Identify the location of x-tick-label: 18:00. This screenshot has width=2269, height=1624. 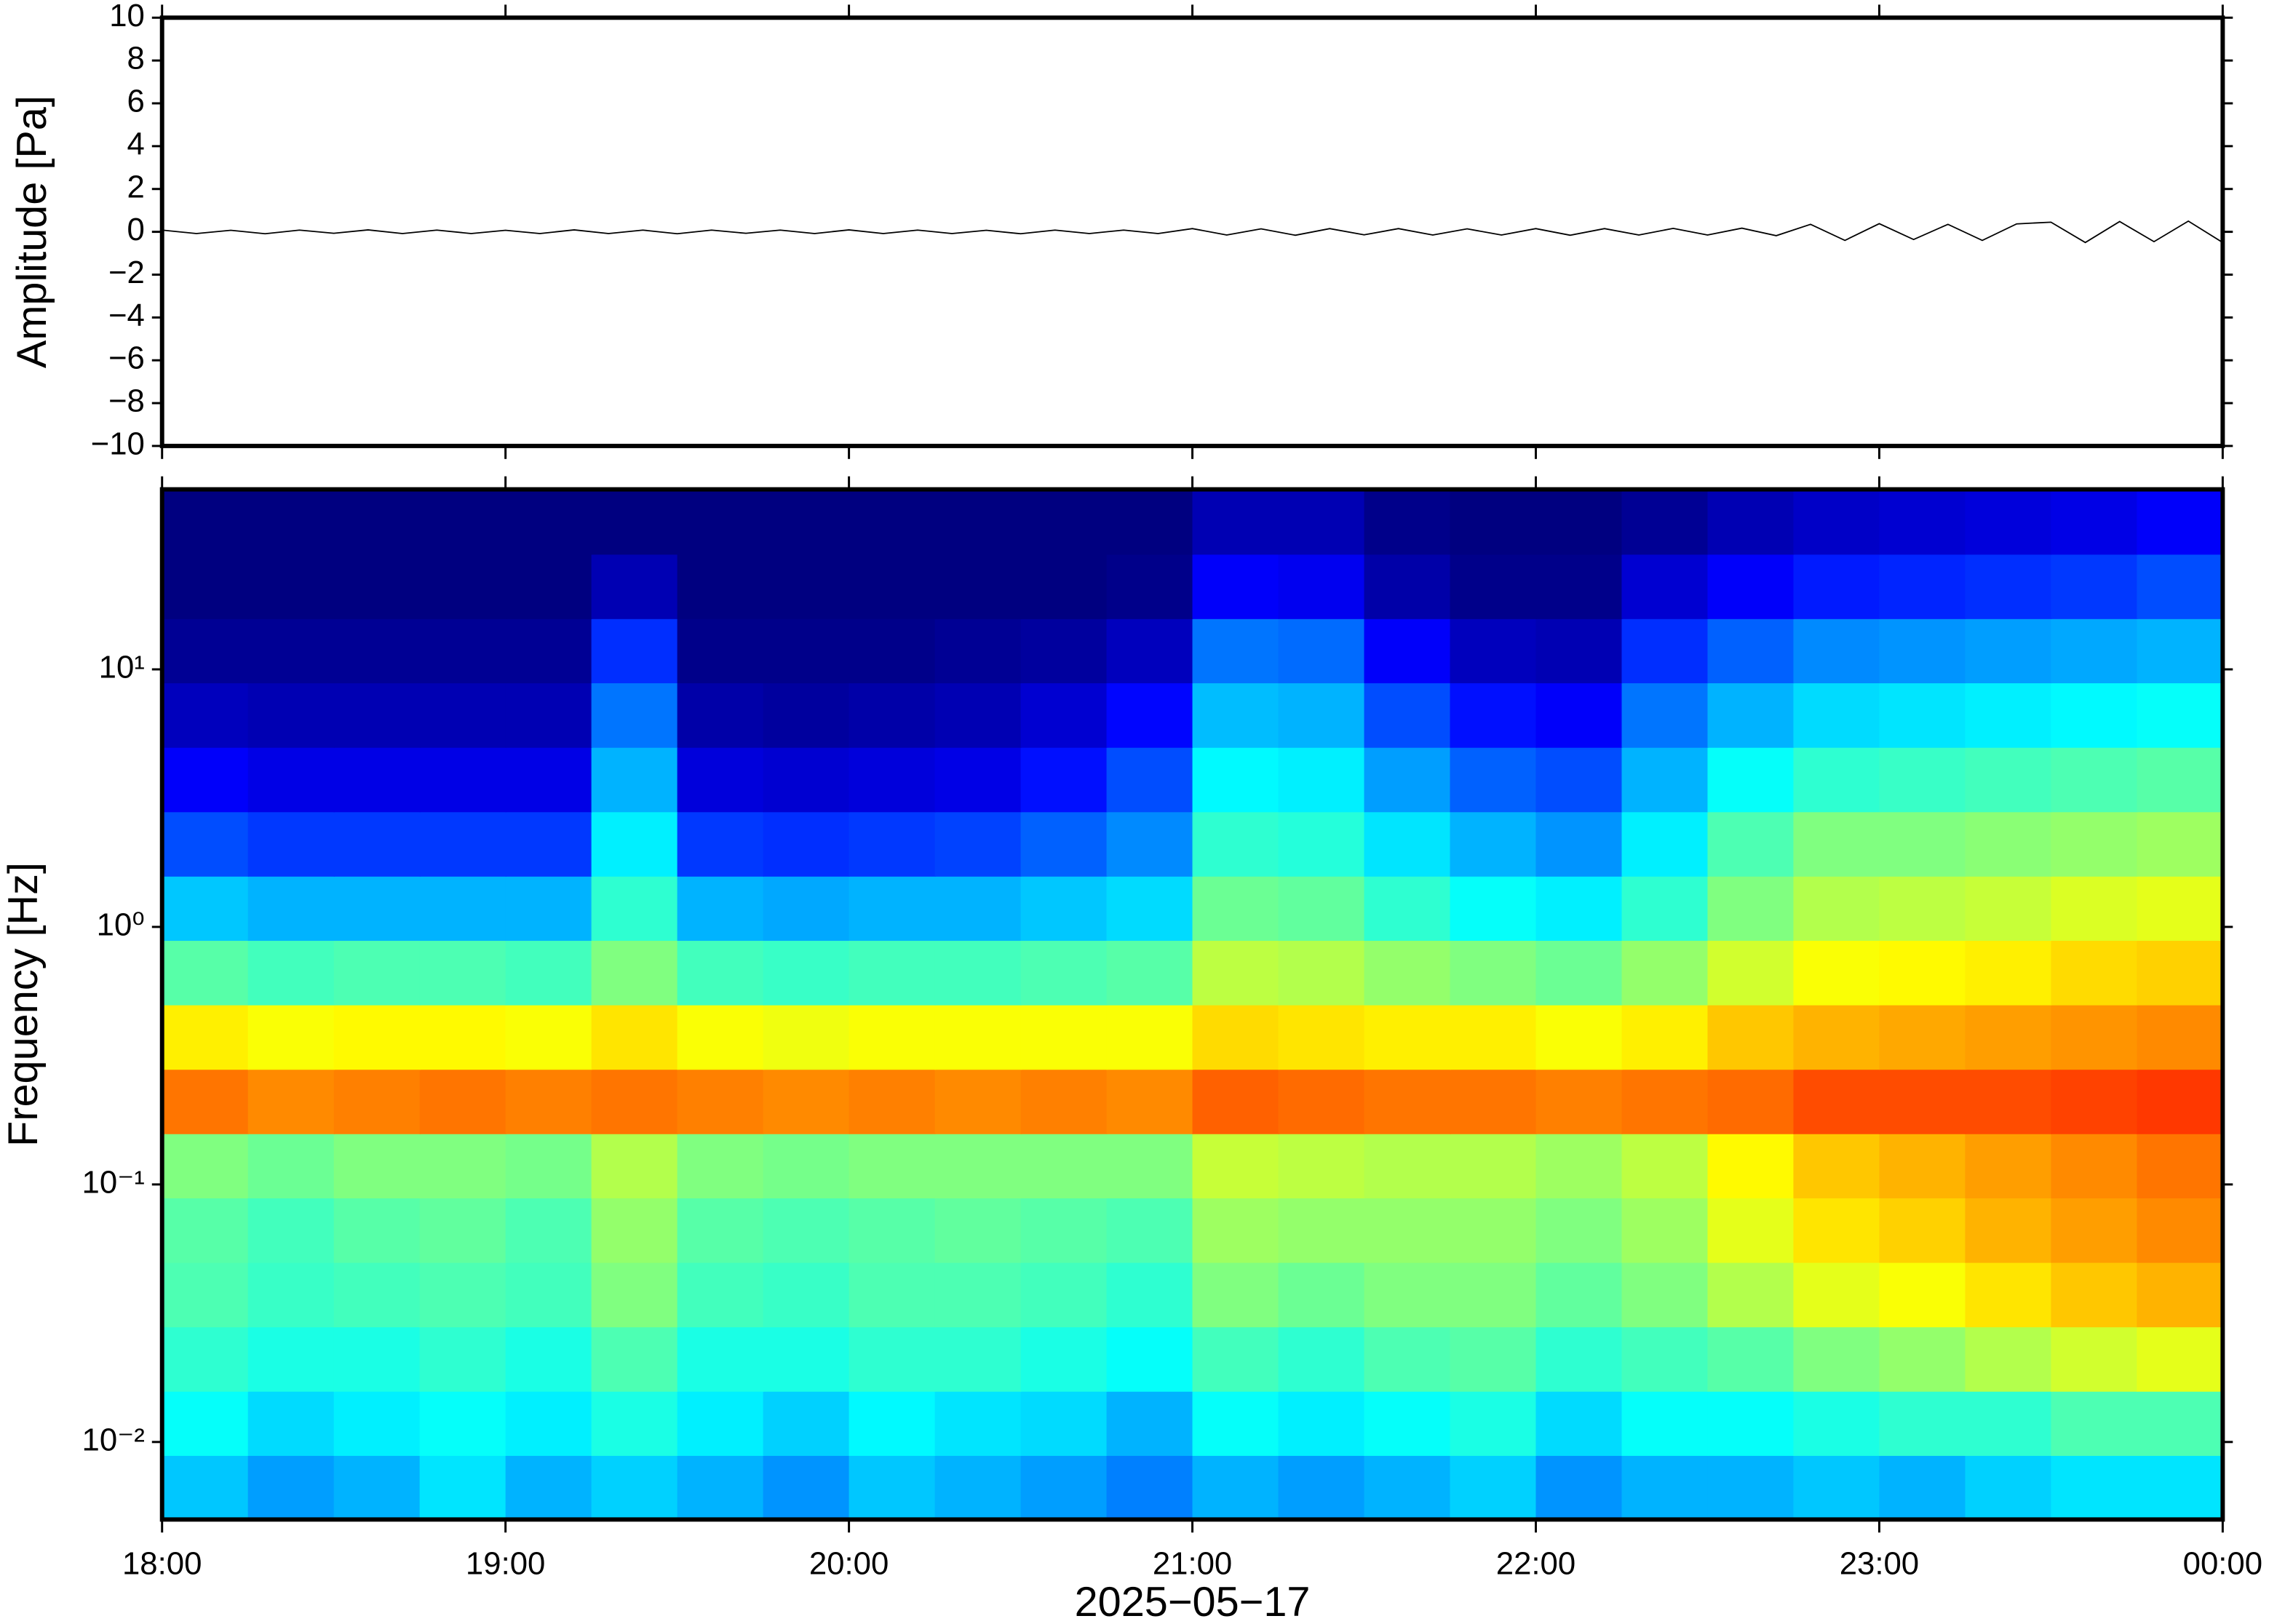
(162, 1564).